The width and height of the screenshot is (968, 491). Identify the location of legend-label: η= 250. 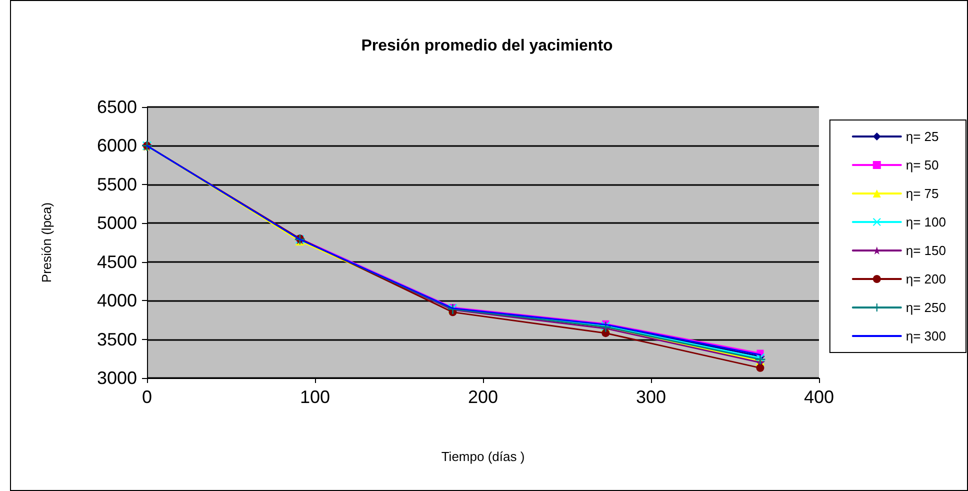
(926, 307).